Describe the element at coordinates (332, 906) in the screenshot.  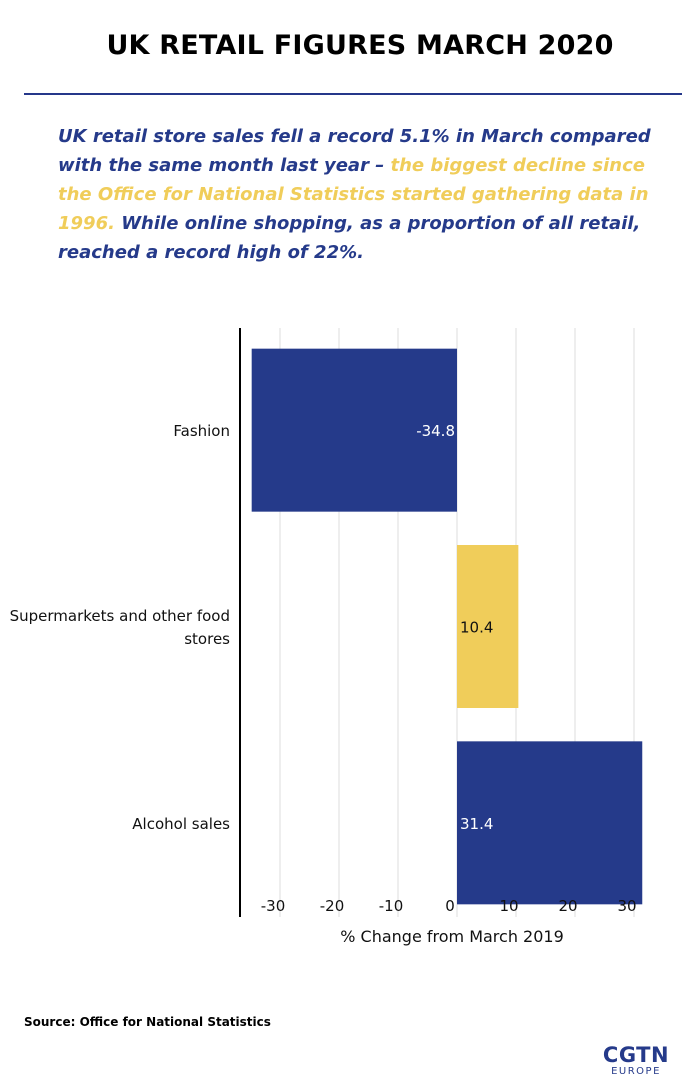
I see `x-tick-label: -20` at that location.